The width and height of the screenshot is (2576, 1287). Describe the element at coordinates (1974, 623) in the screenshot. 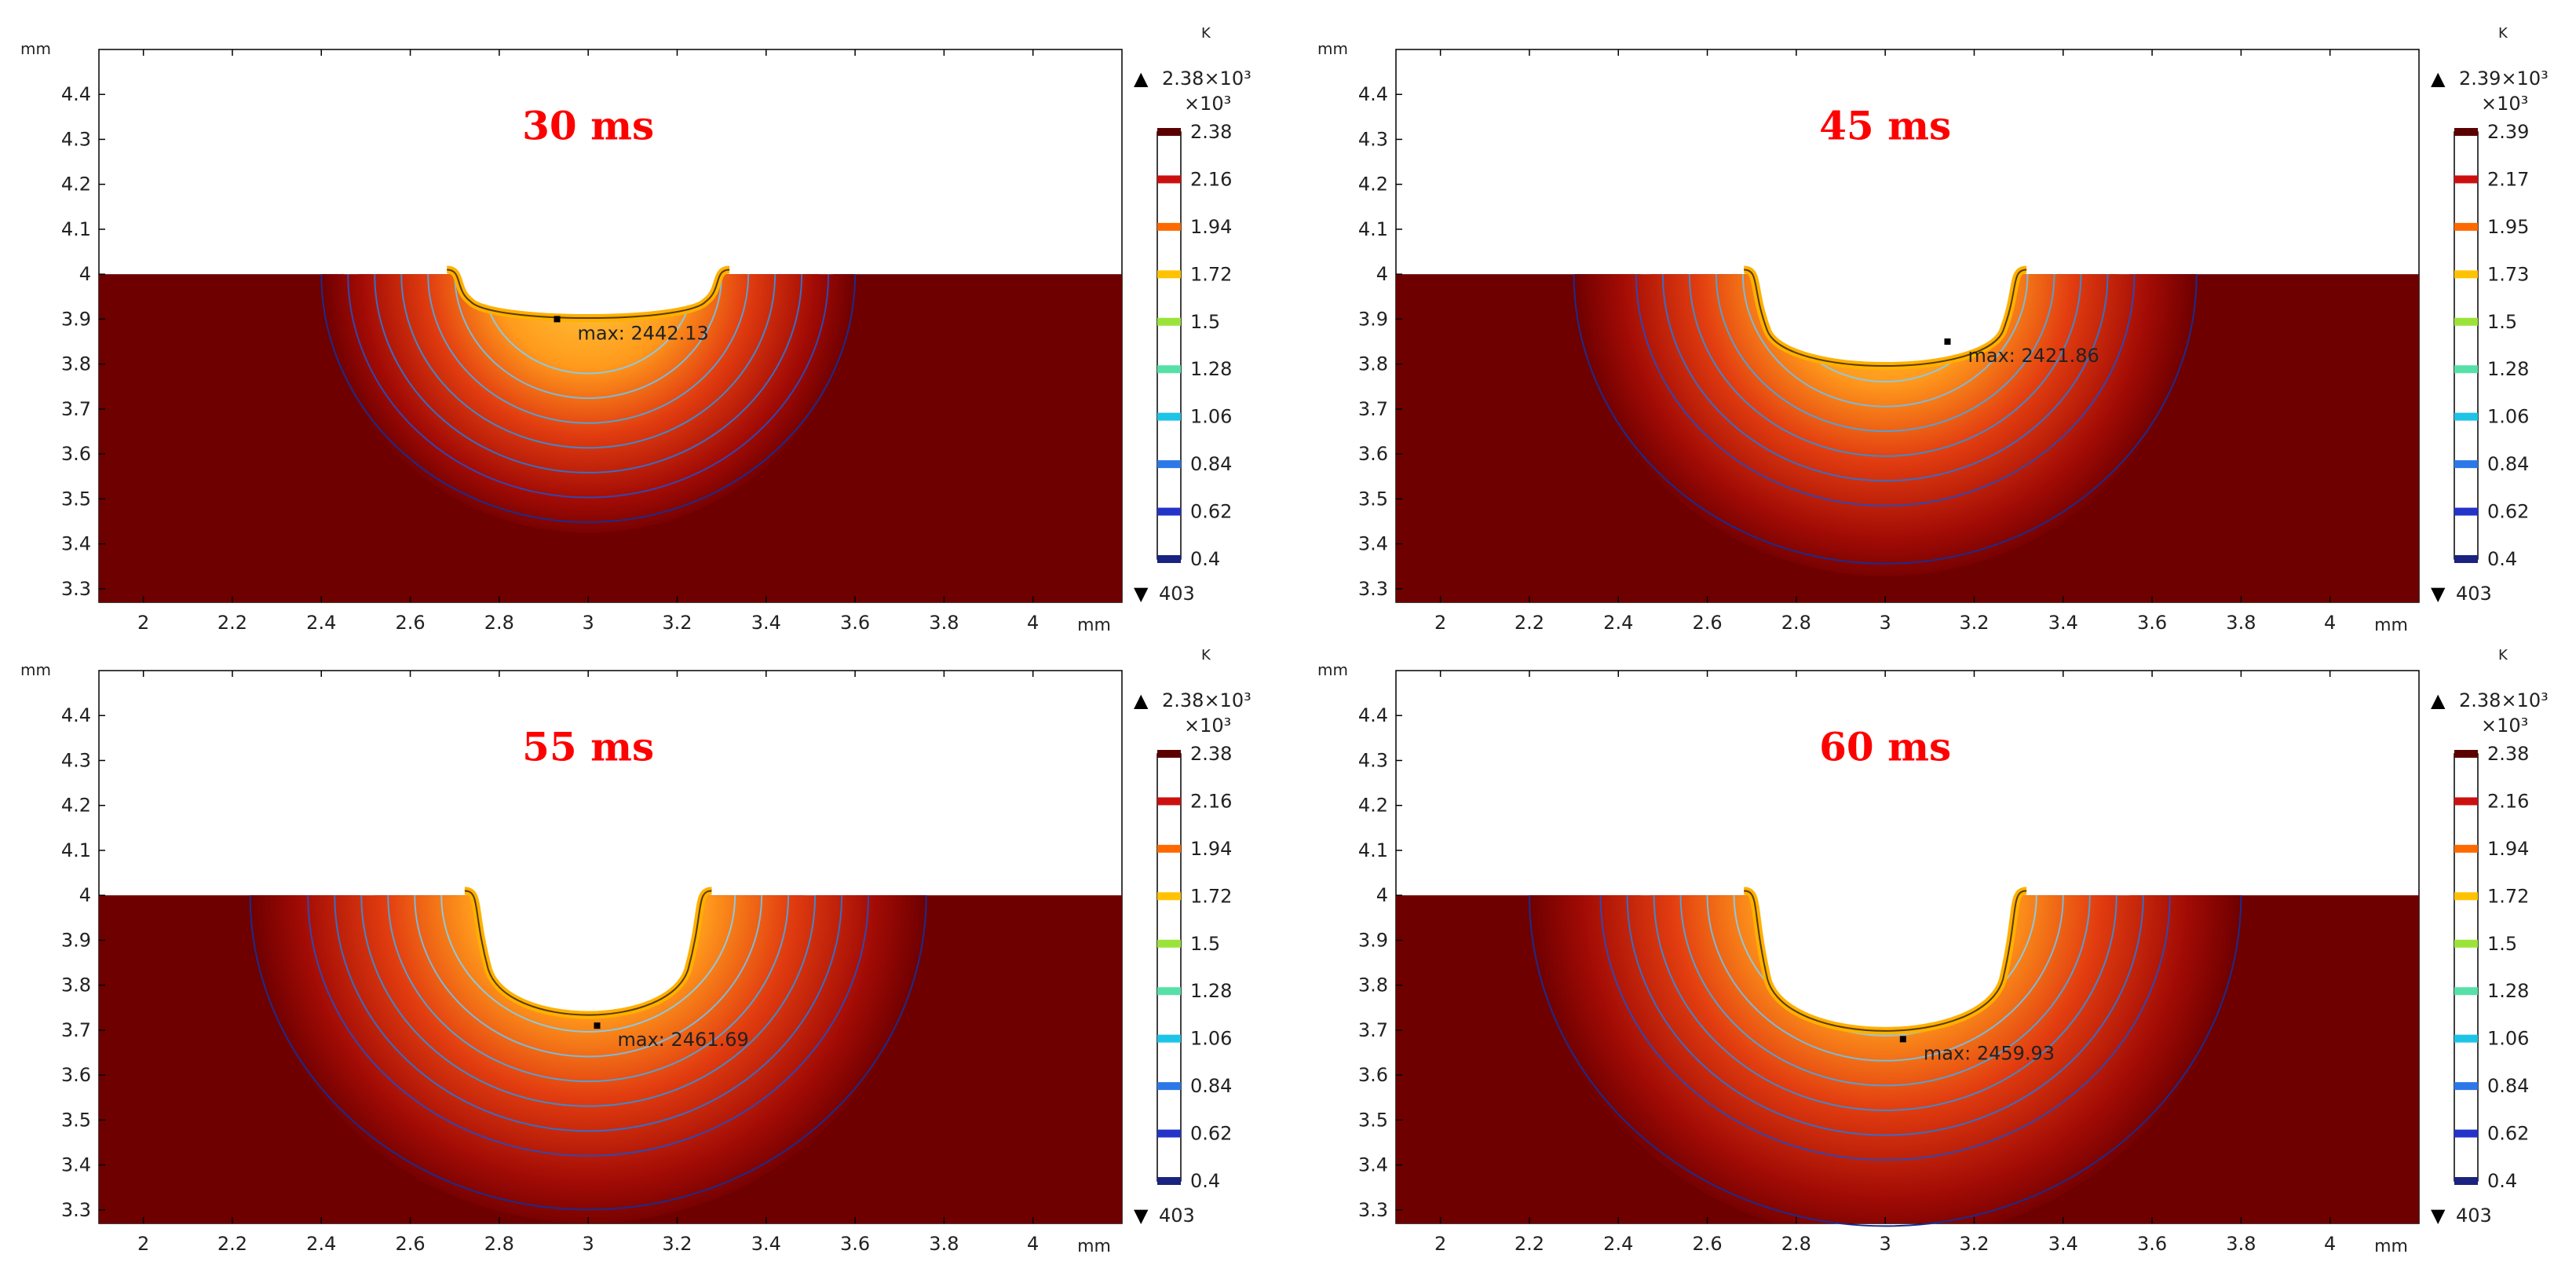

I see `x-tick-label: 3.2` at that location.